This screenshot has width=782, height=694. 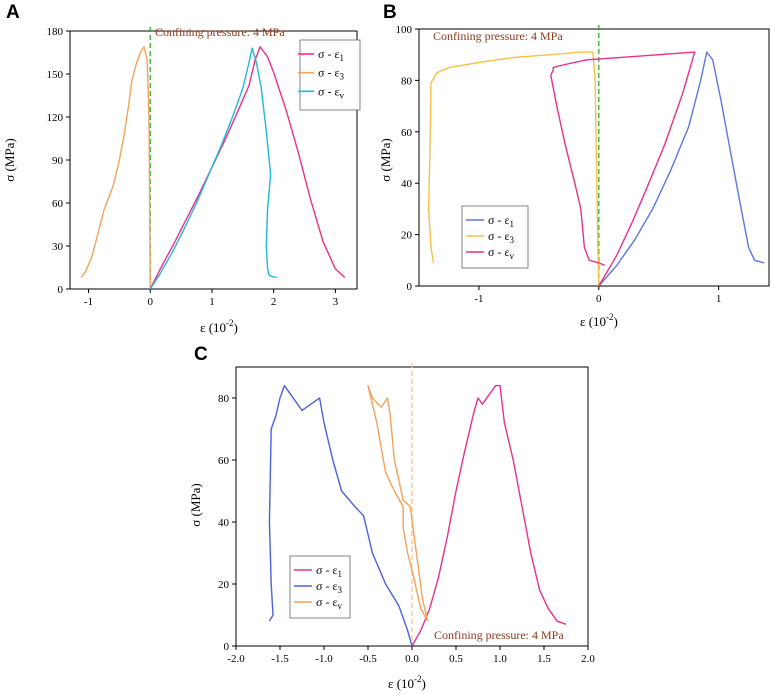 What do you see at coordinates (236, 659) in the screenshot?
I see `x-tick-label: -2.0` at bounding box center [236, 659].